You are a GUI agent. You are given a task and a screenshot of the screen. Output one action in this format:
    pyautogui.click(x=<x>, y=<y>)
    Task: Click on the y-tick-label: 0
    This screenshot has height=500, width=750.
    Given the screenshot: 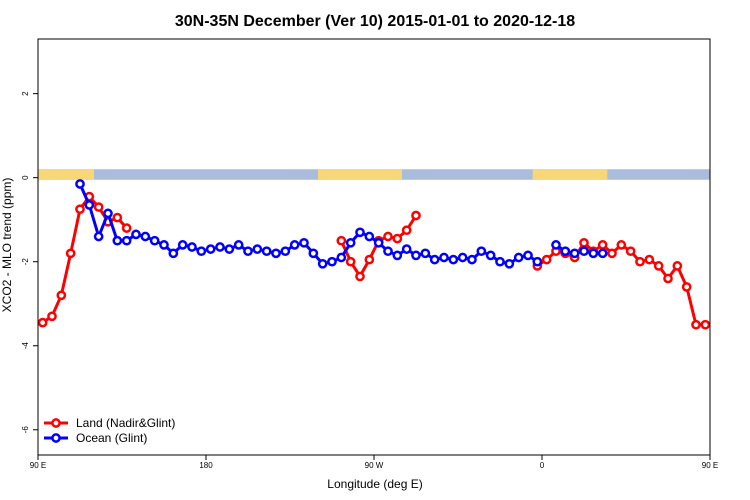 What is the action you would take?
    pyautogui.click(x=25, y=177)
    